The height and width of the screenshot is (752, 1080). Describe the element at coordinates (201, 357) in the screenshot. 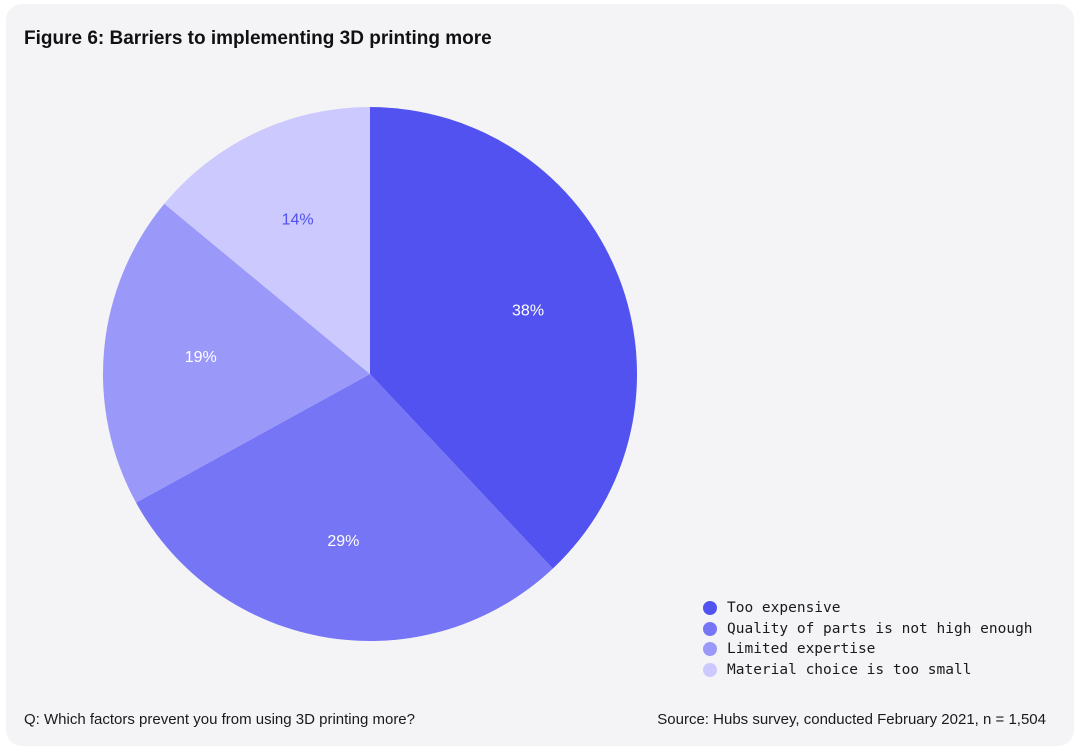

I see `pie-slice-label-2: 19%` at that location.